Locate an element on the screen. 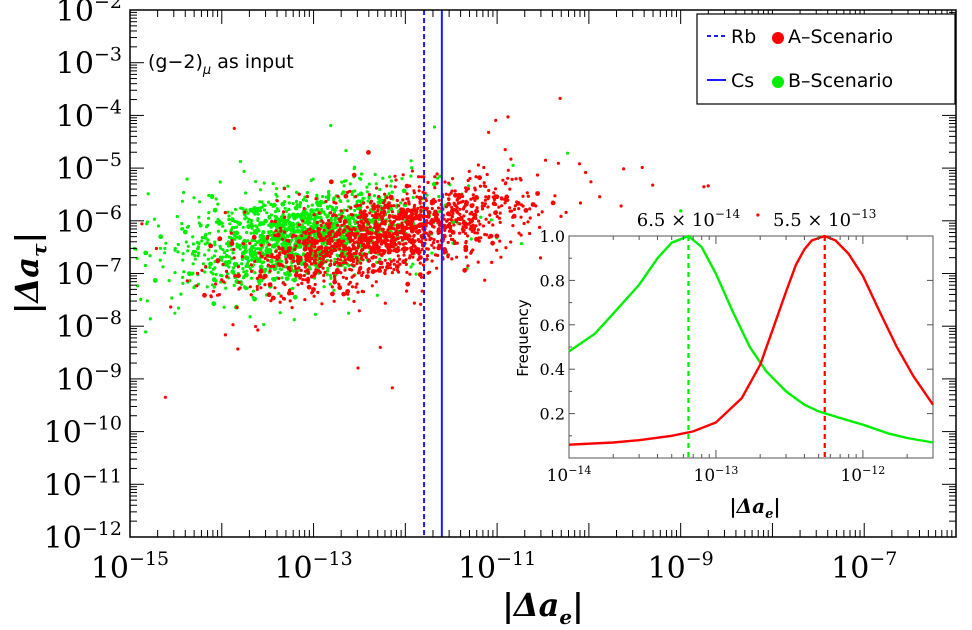  inset-y-tick-label: 1.0 is located at coordinates (552, 236).